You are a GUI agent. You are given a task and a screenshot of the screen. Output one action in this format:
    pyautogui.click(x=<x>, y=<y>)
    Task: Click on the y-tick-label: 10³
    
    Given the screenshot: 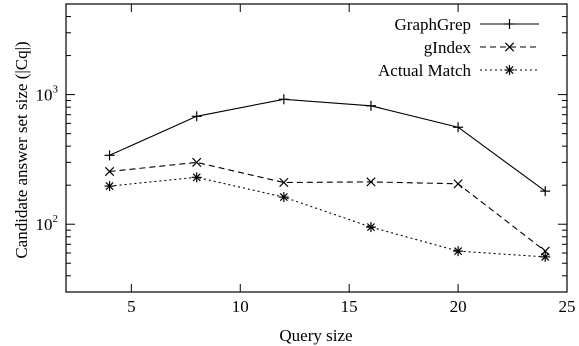 What is the action you would take?
    pyautogui.click(x=47, y=94)
    